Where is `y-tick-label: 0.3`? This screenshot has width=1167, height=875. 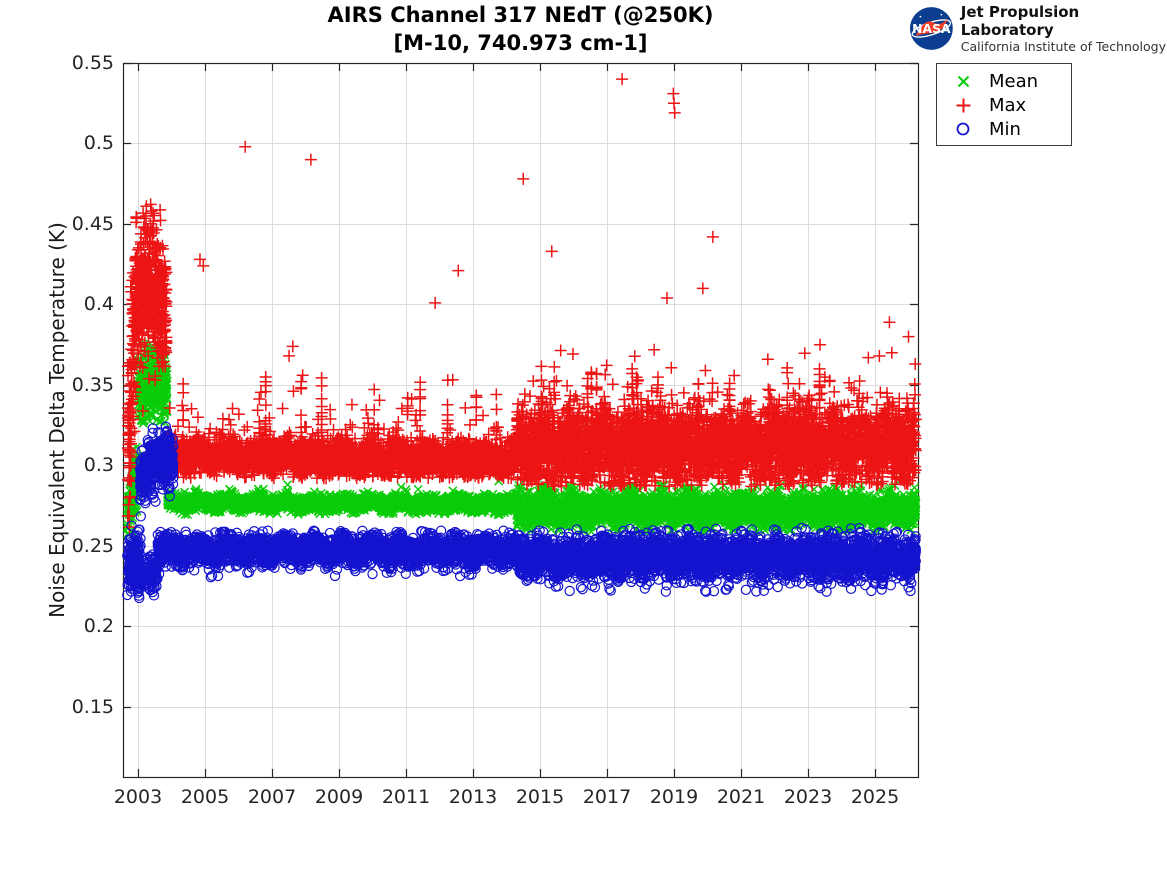 y-tick-label: 0.3 is located at coordinates (98, 465).